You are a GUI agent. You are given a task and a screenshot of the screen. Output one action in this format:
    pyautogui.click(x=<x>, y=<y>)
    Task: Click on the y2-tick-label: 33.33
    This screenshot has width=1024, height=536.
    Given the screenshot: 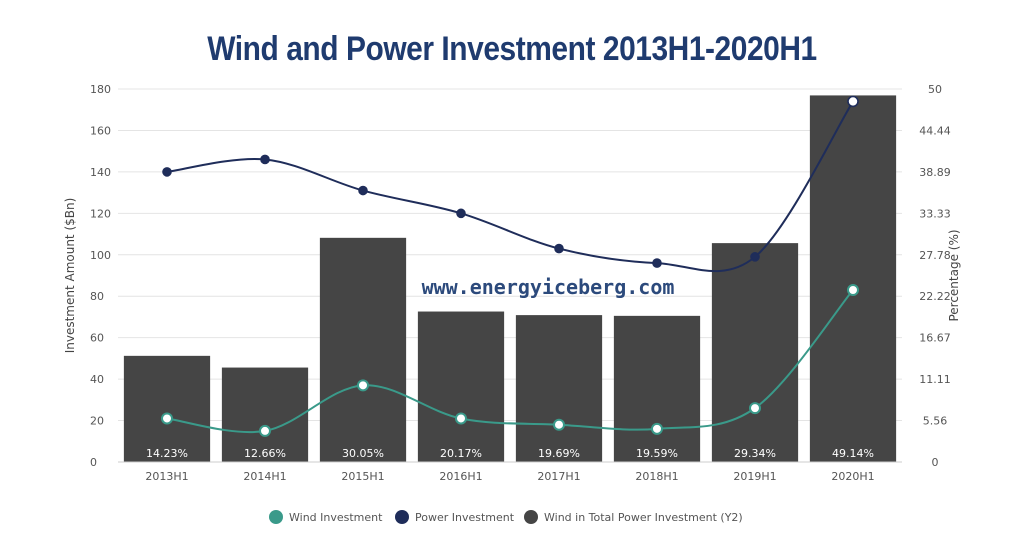 What is the action you would take?
    pyautogui.click(x=935, y=213)
    